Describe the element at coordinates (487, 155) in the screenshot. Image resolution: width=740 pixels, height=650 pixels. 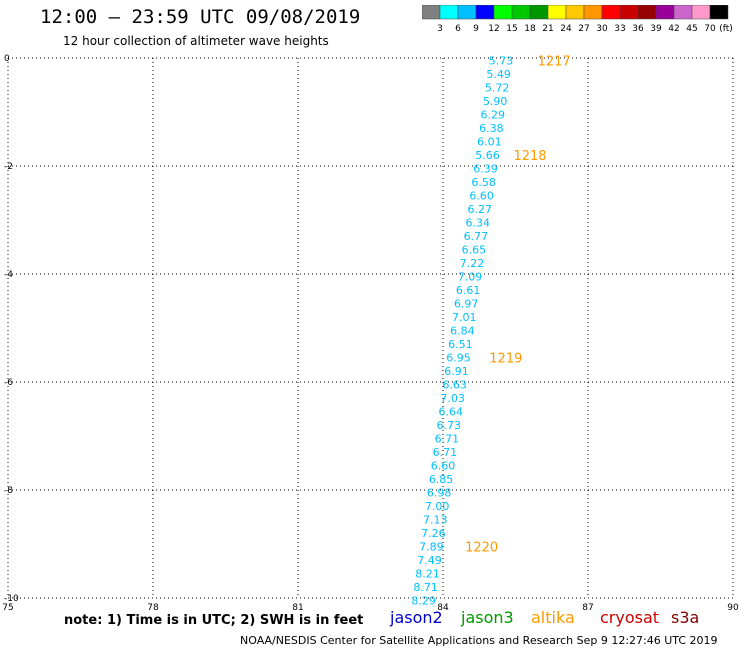
I see `swh-data-label: 5.66` at that location.